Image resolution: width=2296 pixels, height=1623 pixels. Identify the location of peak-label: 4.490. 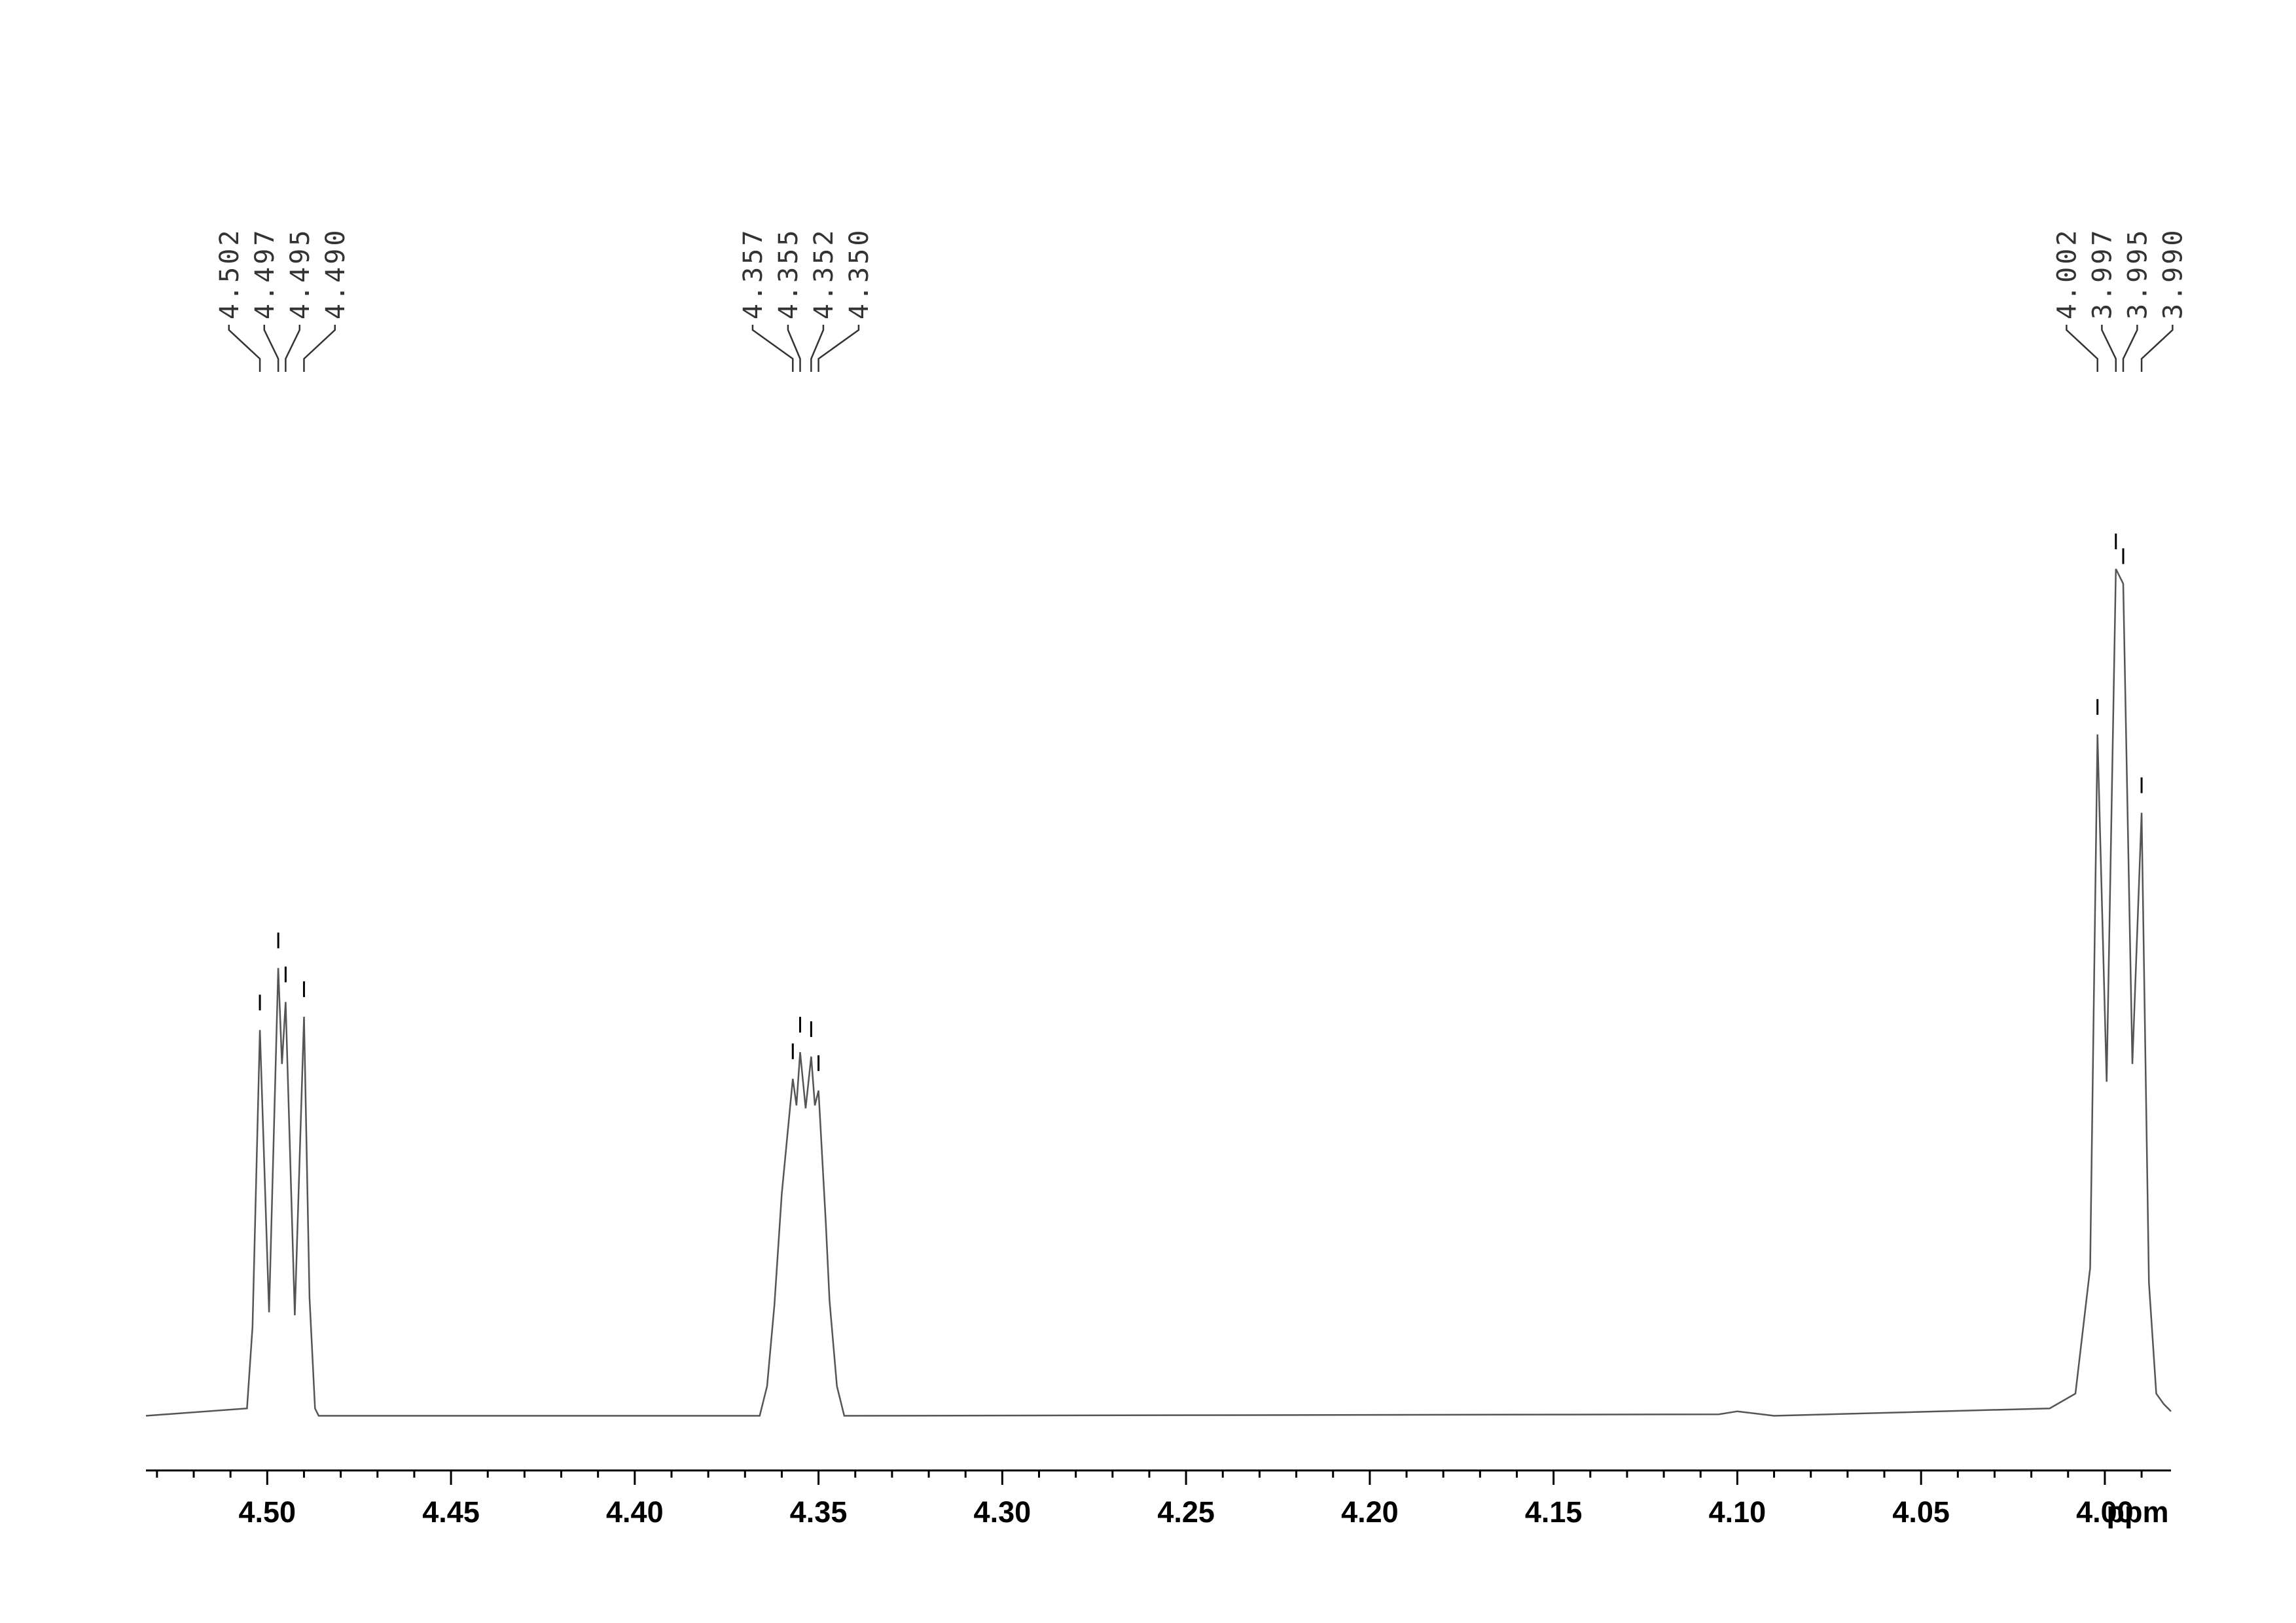
(336, 273).